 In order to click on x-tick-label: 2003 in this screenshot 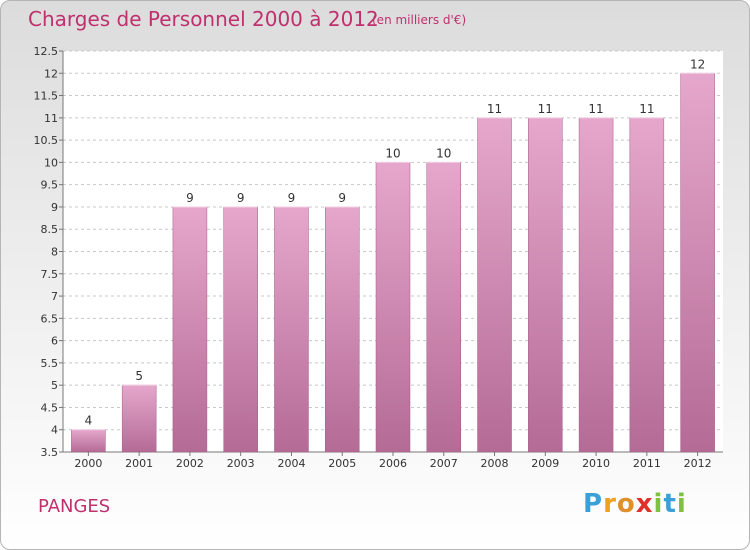, I will do `click(241, 463)`.